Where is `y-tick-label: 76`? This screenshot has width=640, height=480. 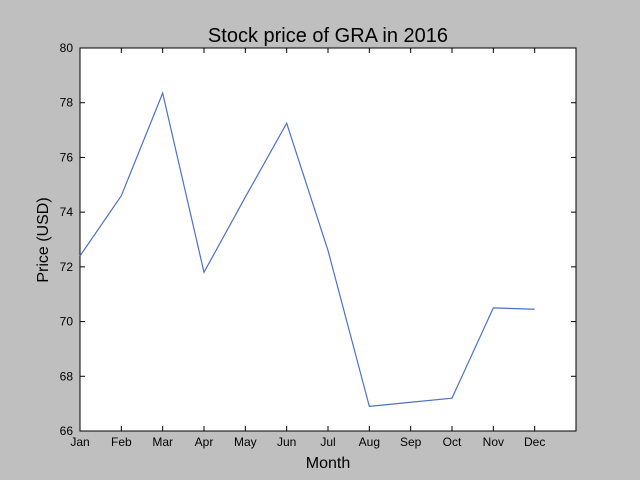
y-tick-label: 76 is located at coordinates (67, 157).